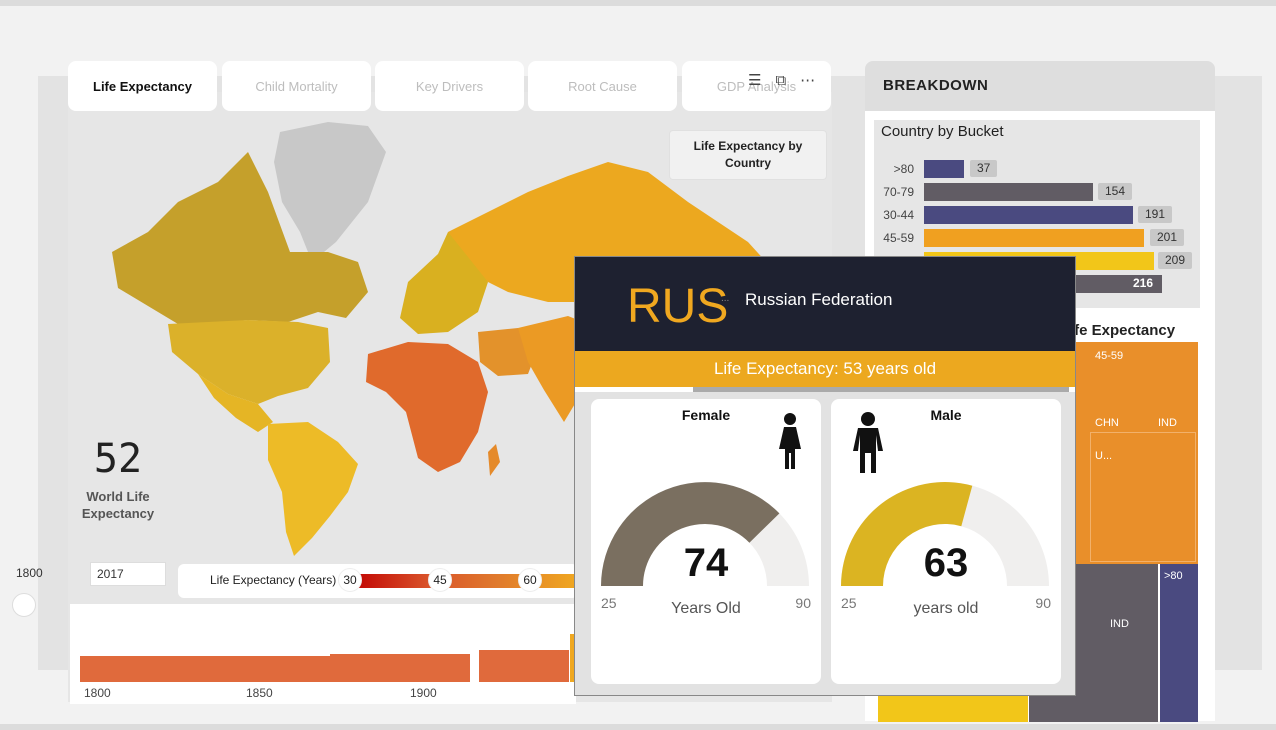 This screenshot has width=1276, height=730. I want to click on bucket-label: 30-44, so click(898, 215).